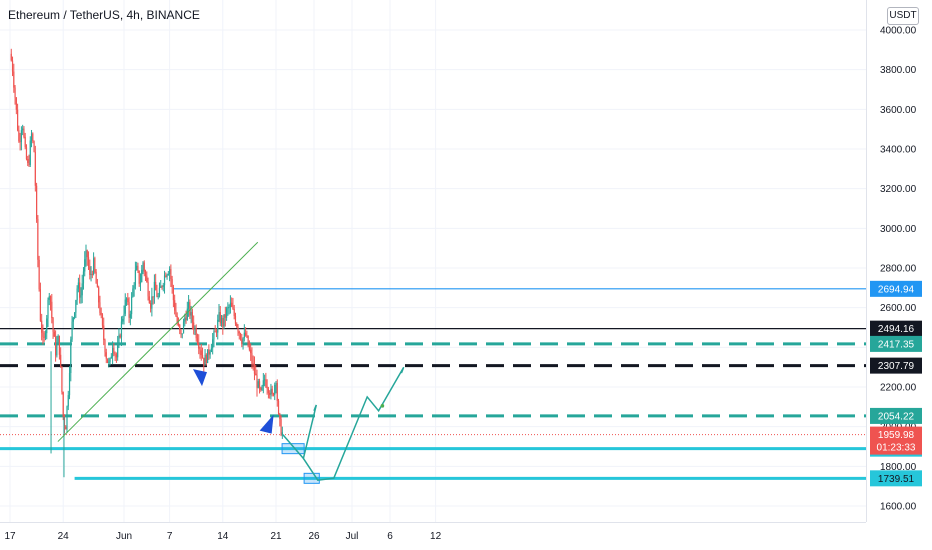  I want to click on arrow-marker-up, so click(266, 424).